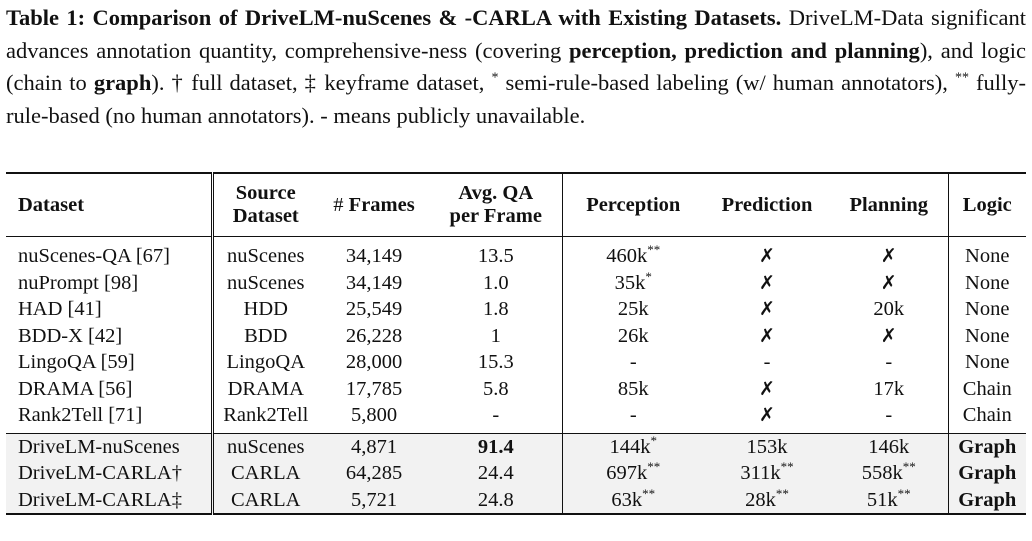 This screenshot has width=1032, height=541. I want to click on cell-prediction: 153k, so click(767, 446).